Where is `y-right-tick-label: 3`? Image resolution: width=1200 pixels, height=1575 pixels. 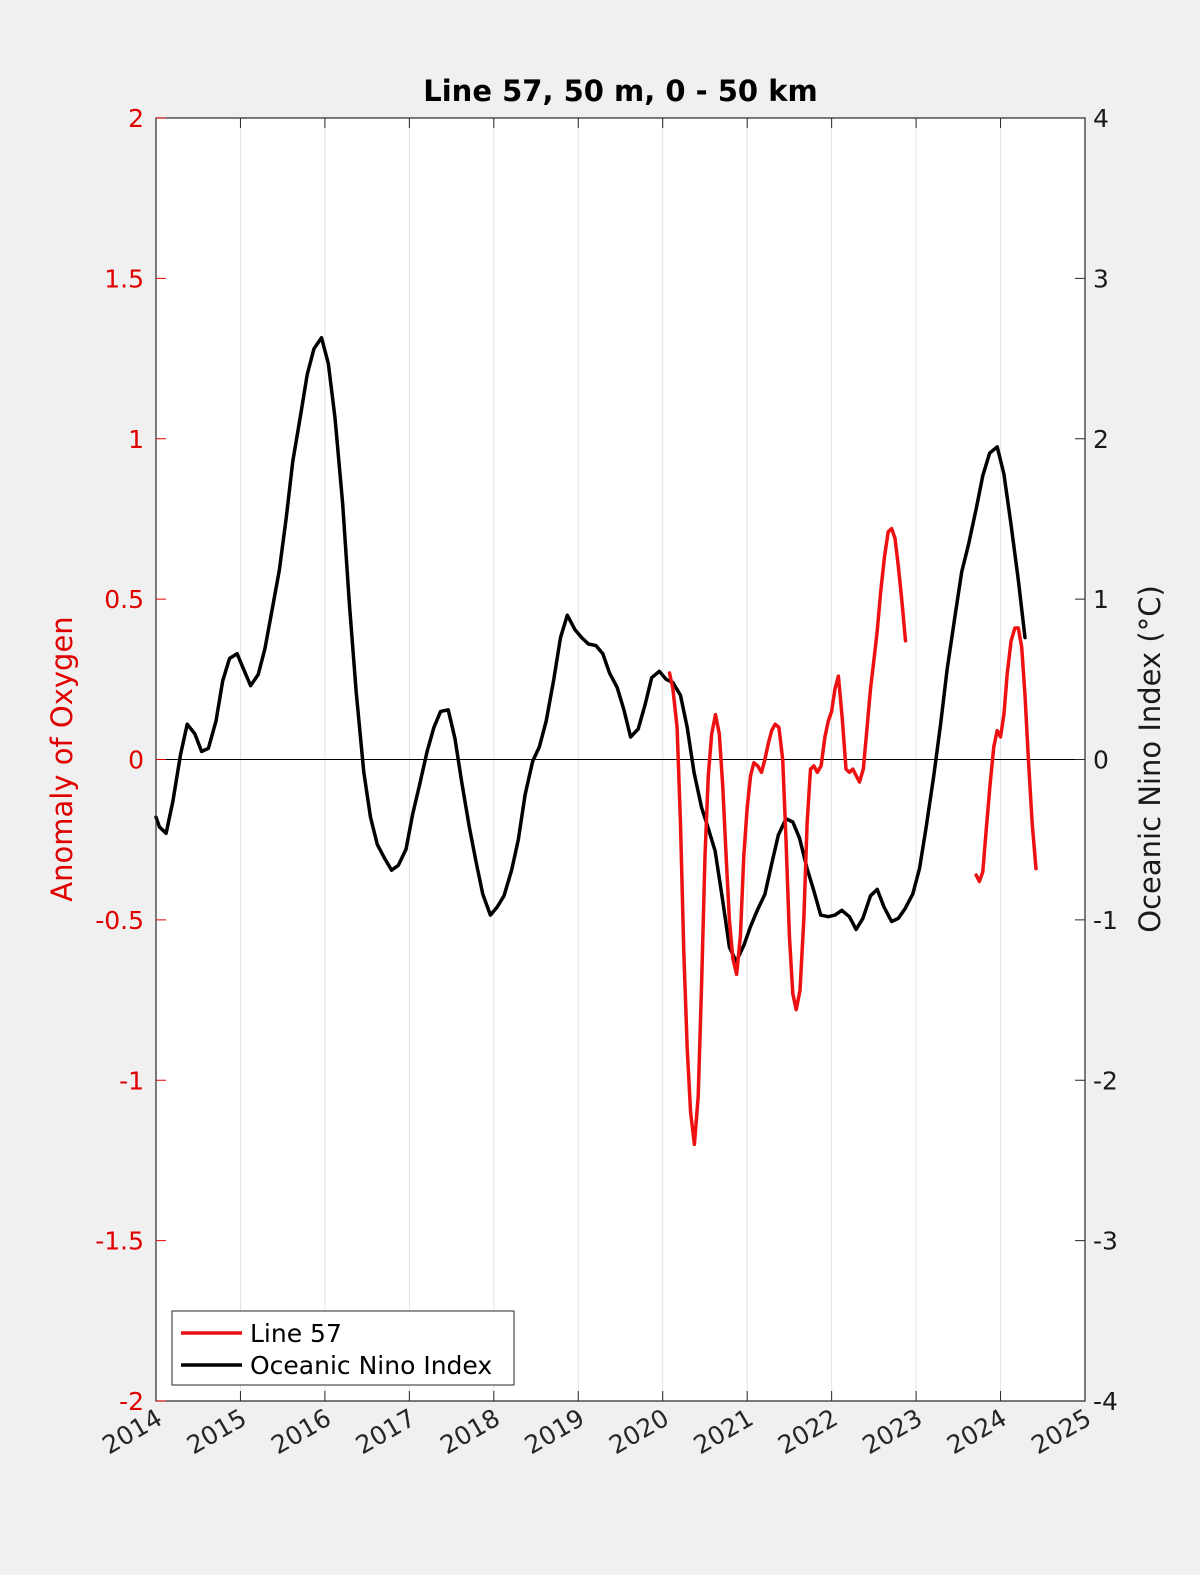
y-right-tick-label: 3 is located at coordinates (1101, 278).